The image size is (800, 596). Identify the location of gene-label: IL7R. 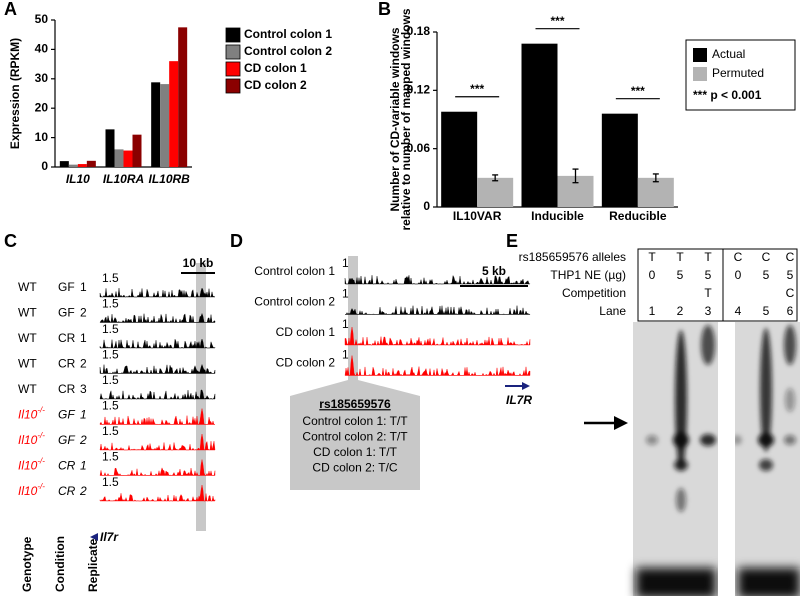
(519, 400).